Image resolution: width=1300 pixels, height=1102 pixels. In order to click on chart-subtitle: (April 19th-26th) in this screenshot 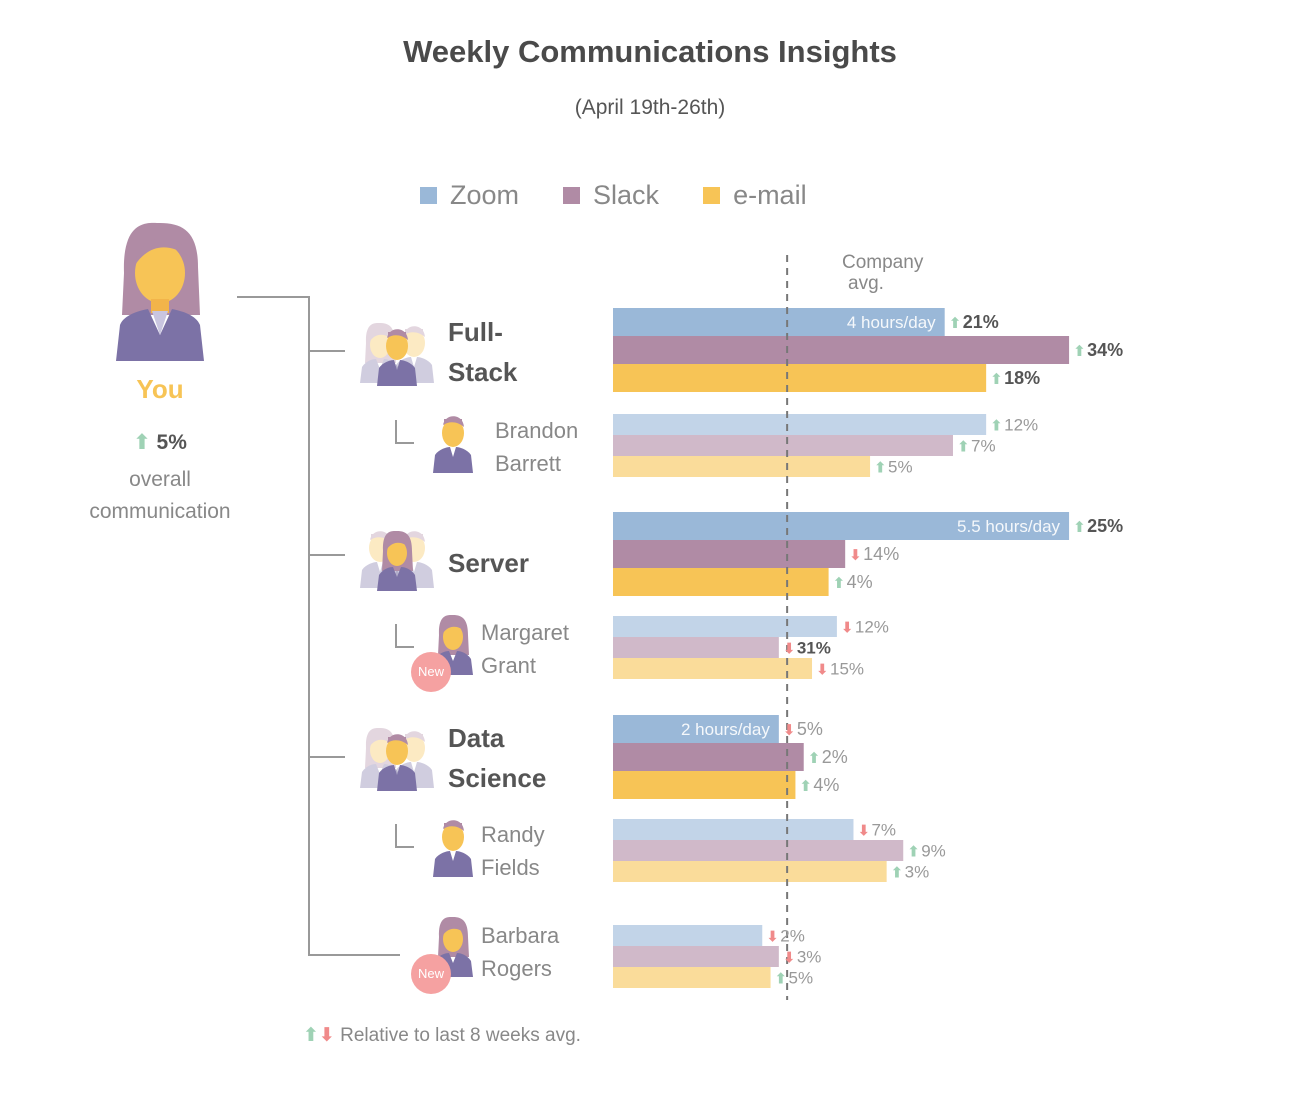, I will do `click(650, 107)`.